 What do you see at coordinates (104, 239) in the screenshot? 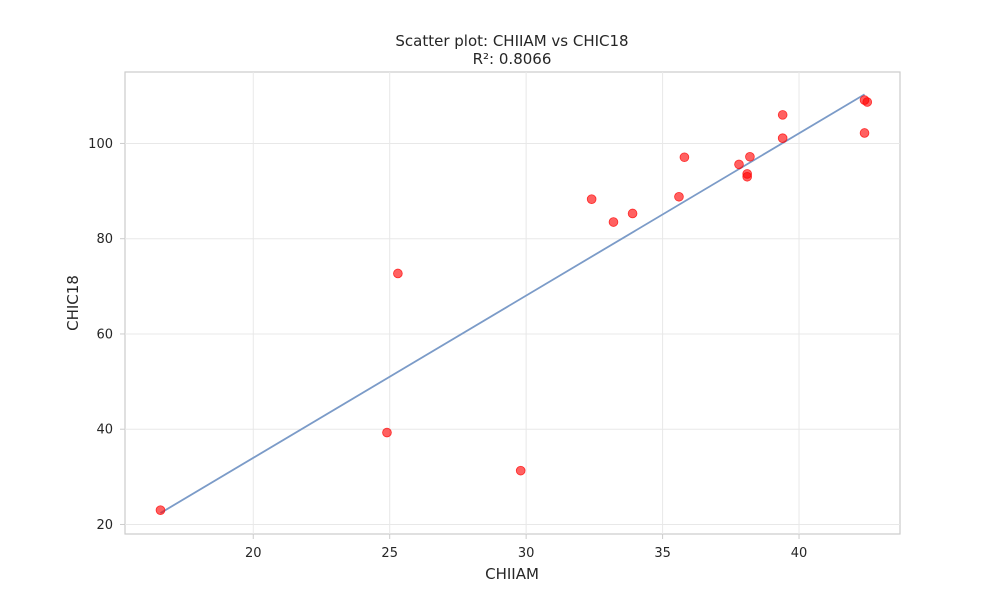
I see `y-tick-label: 80` at bounding box center [104, 239].